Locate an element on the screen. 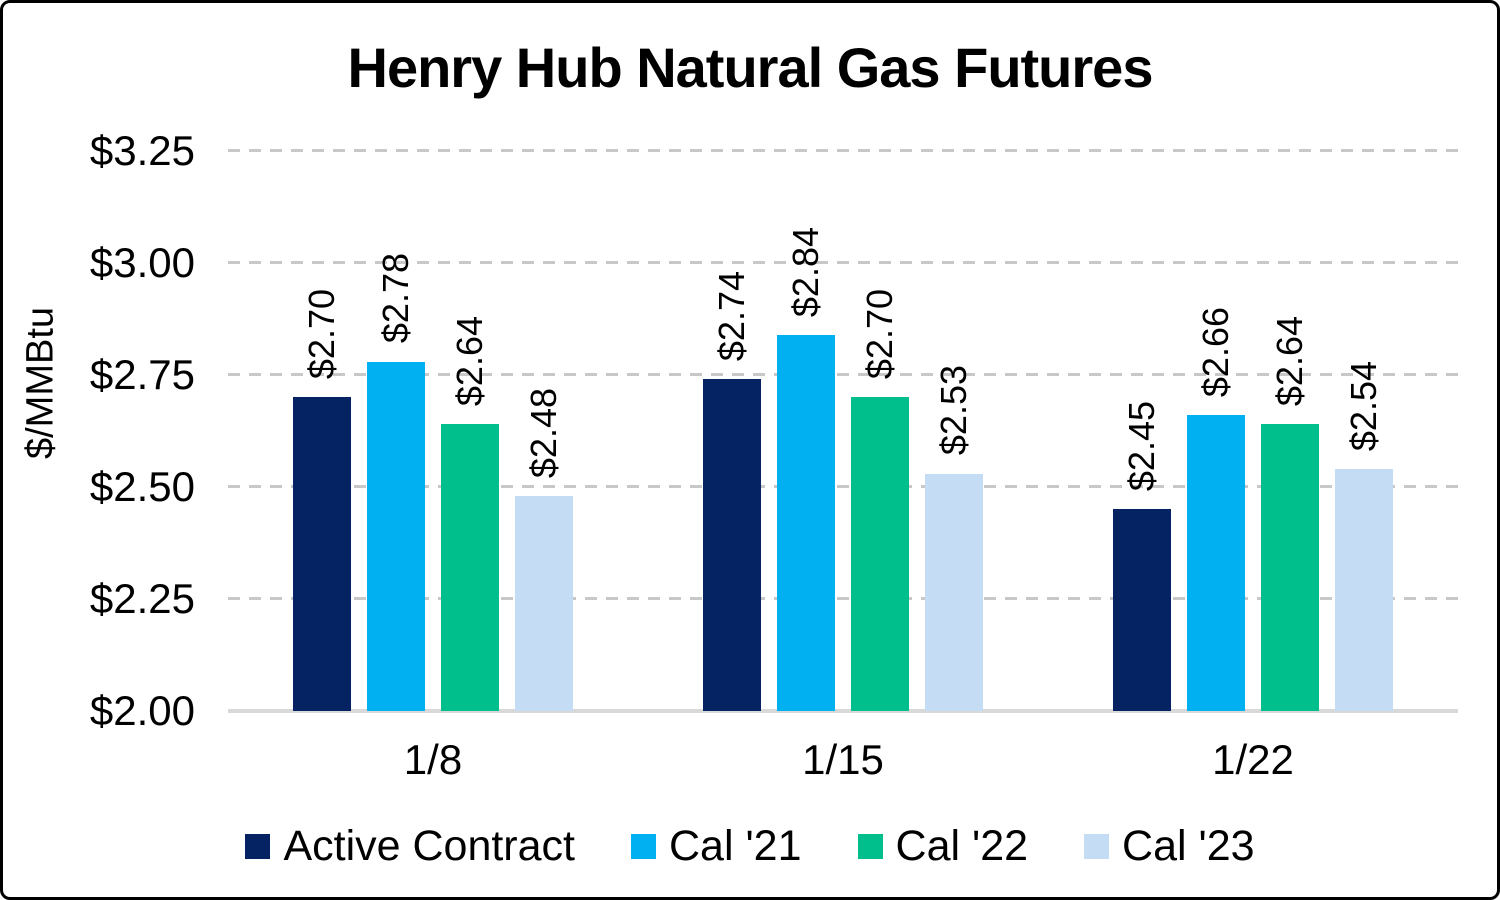  bar-value-label: $2.48 is located at coordinates (543, 432).